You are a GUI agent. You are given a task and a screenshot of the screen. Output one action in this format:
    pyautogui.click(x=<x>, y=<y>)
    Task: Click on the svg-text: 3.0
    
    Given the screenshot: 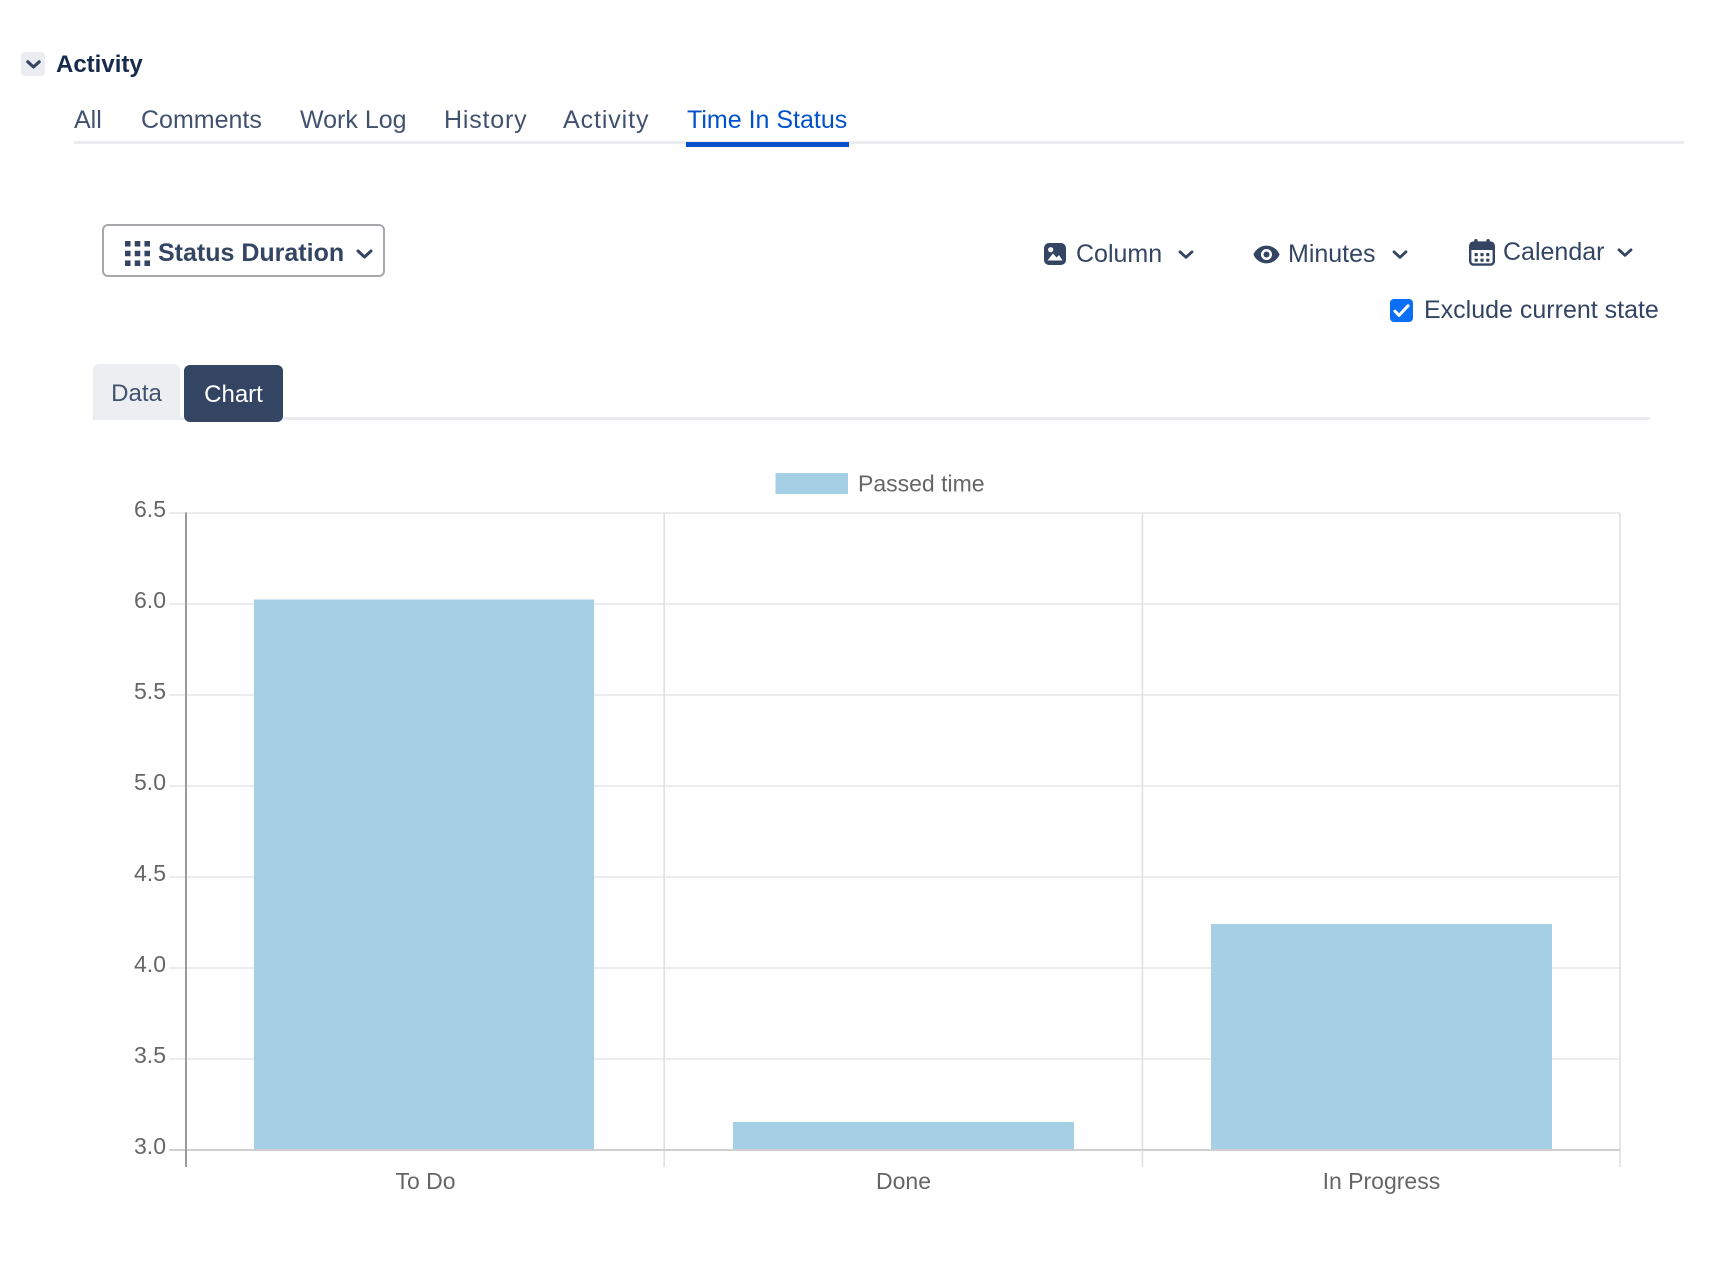 What is the action you would take?
    pyautogui.click(x=150, y=1146)
    